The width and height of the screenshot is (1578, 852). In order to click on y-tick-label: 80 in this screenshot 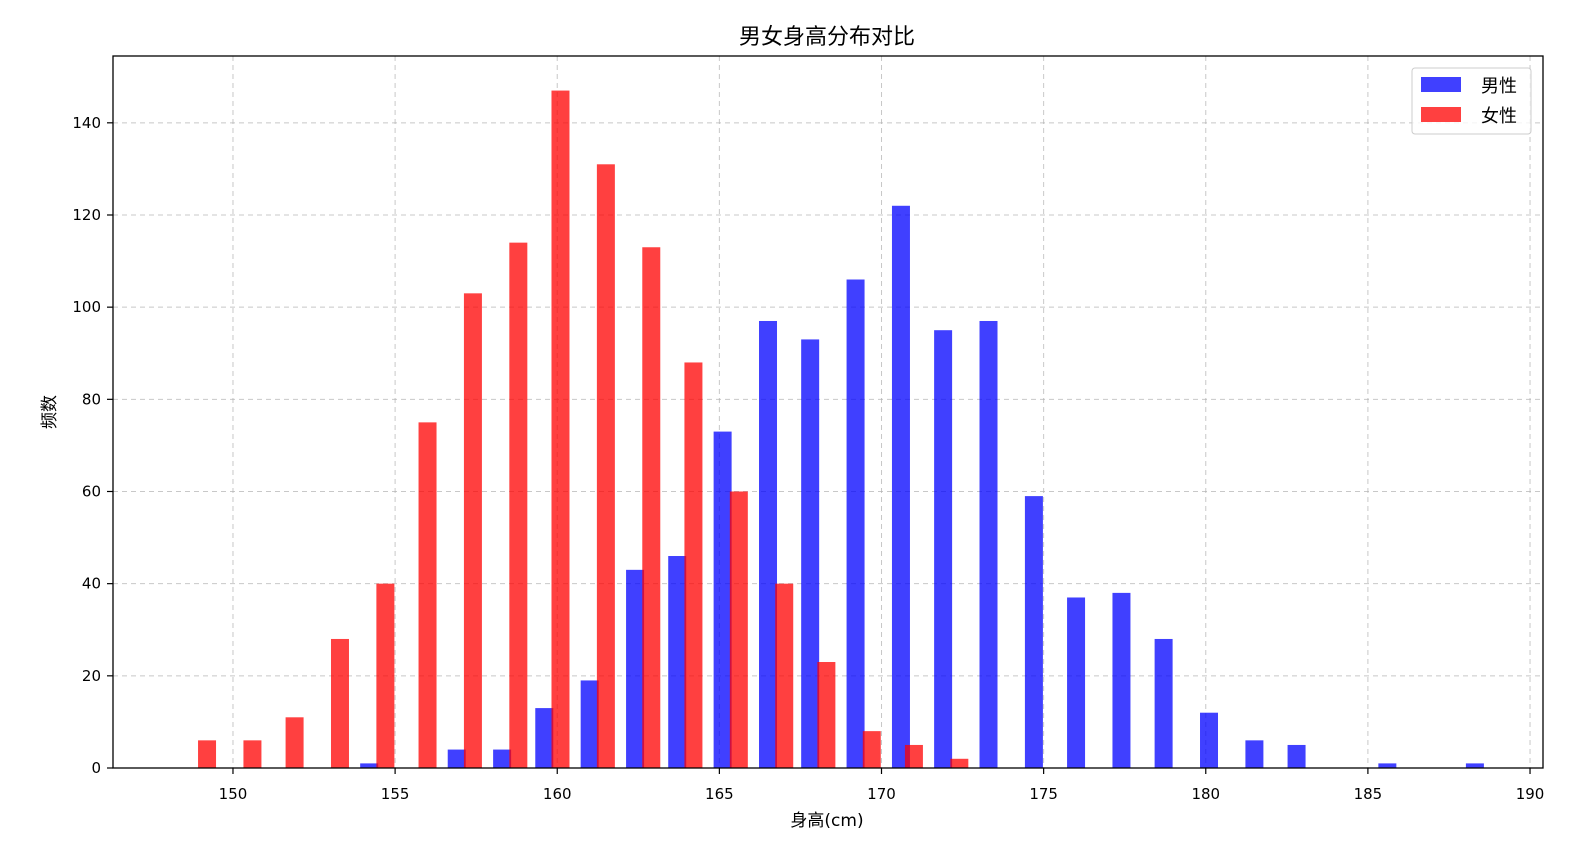, I will do `click(91, 399)`.